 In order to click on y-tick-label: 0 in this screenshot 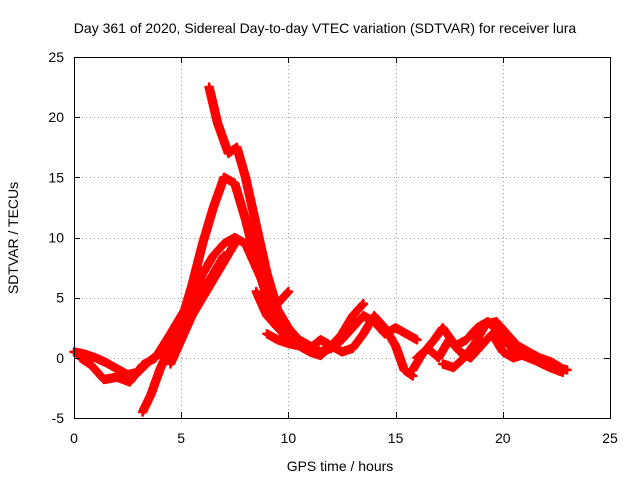, I will do `click(60, 358)`.